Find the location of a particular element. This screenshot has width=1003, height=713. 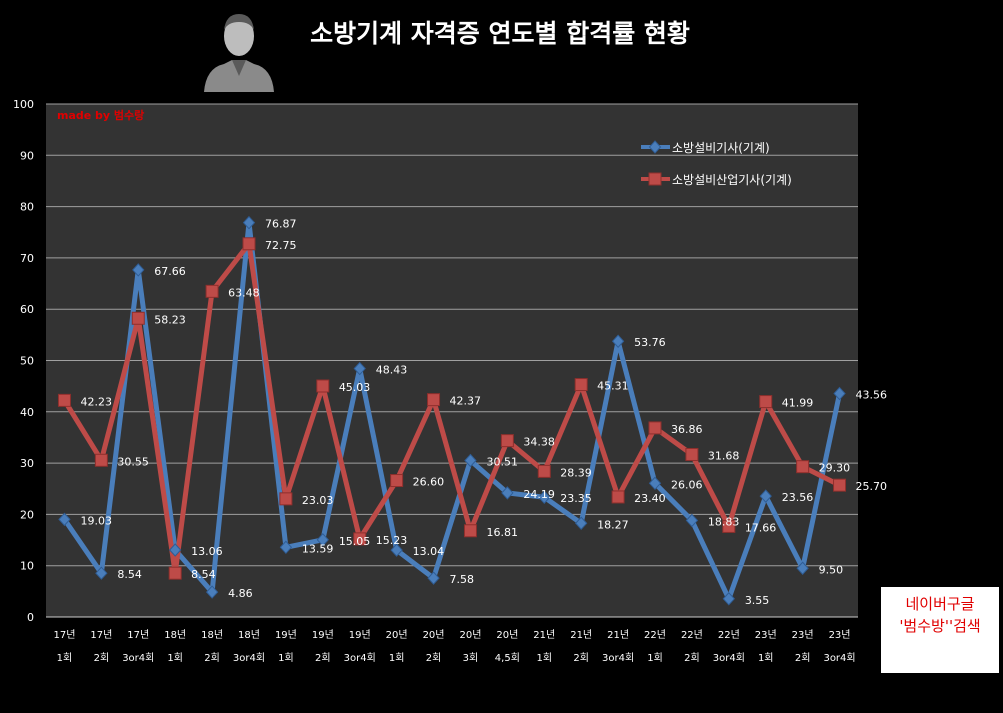

data-label-series-2: 45.31 is located at coordinates (613, 386).